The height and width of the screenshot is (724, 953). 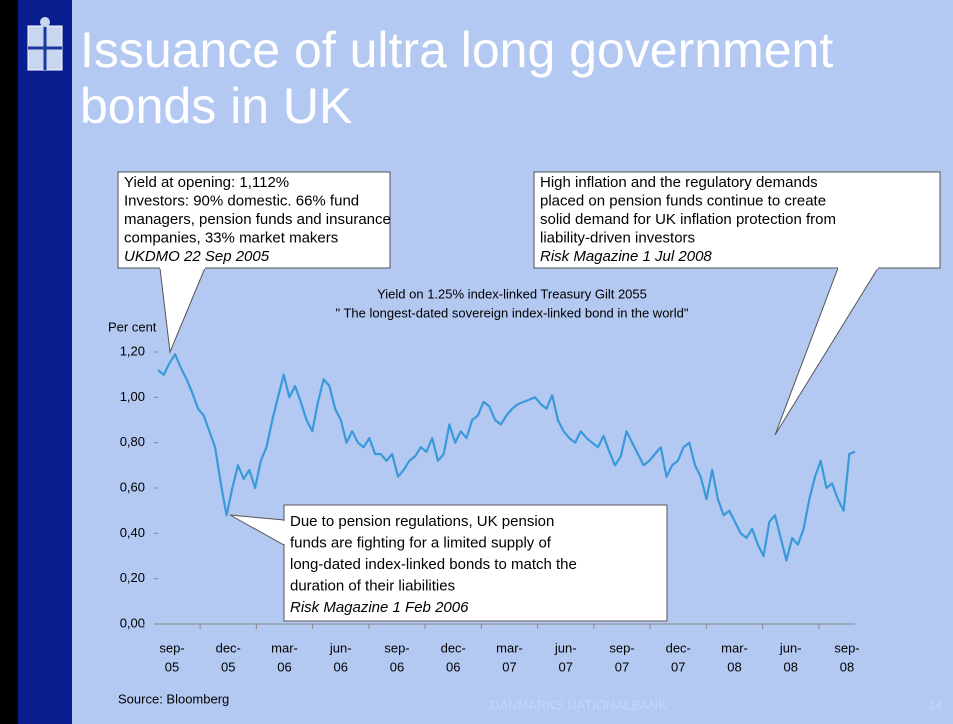 What do you see at coordinates (422, 521) in the screenshot?
I see `callout-text: Due to pension regulations, UK pension` at bounding box center [422, 521].